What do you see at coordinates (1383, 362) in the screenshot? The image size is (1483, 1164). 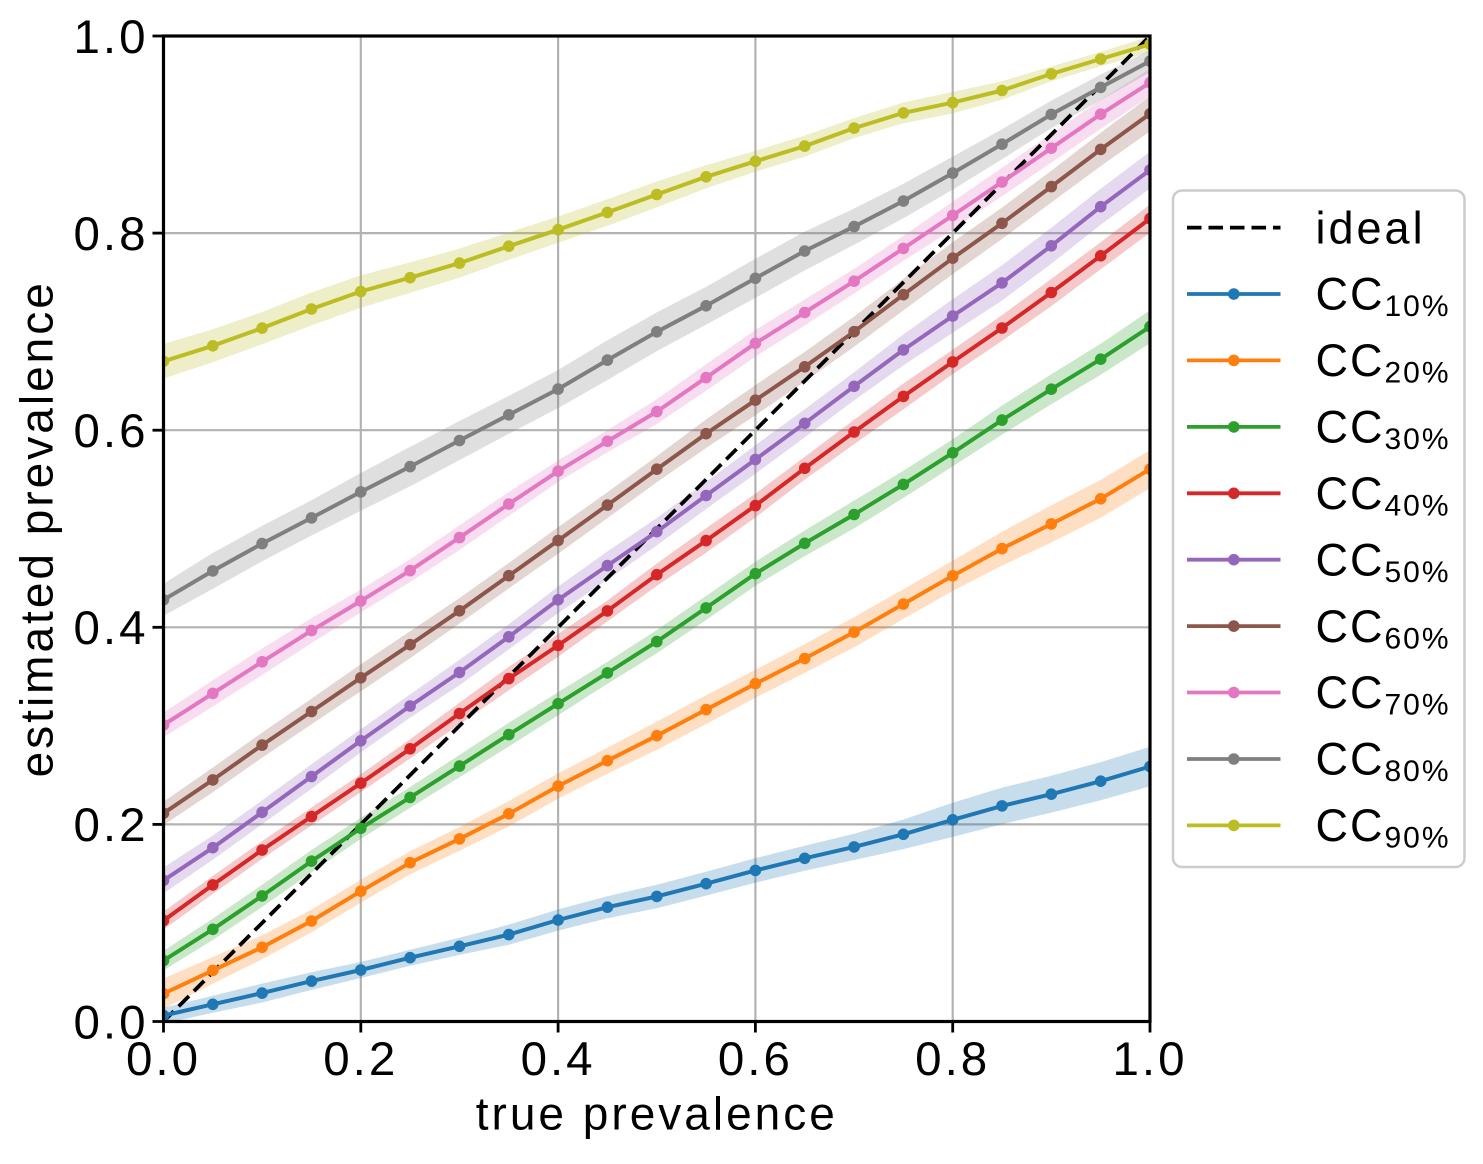 I see `svg-text: CC20%` at bounding box center [1383, 362].